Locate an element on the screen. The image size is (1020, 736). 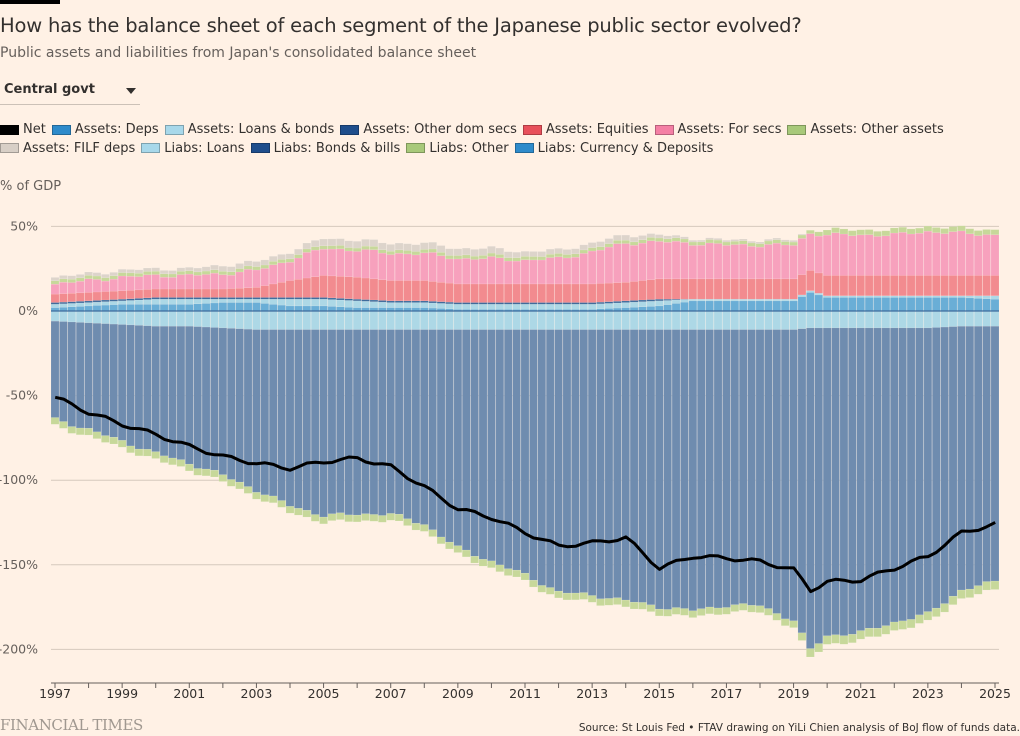
segment-select-value: Central govt is located at coordinates (49, 89).